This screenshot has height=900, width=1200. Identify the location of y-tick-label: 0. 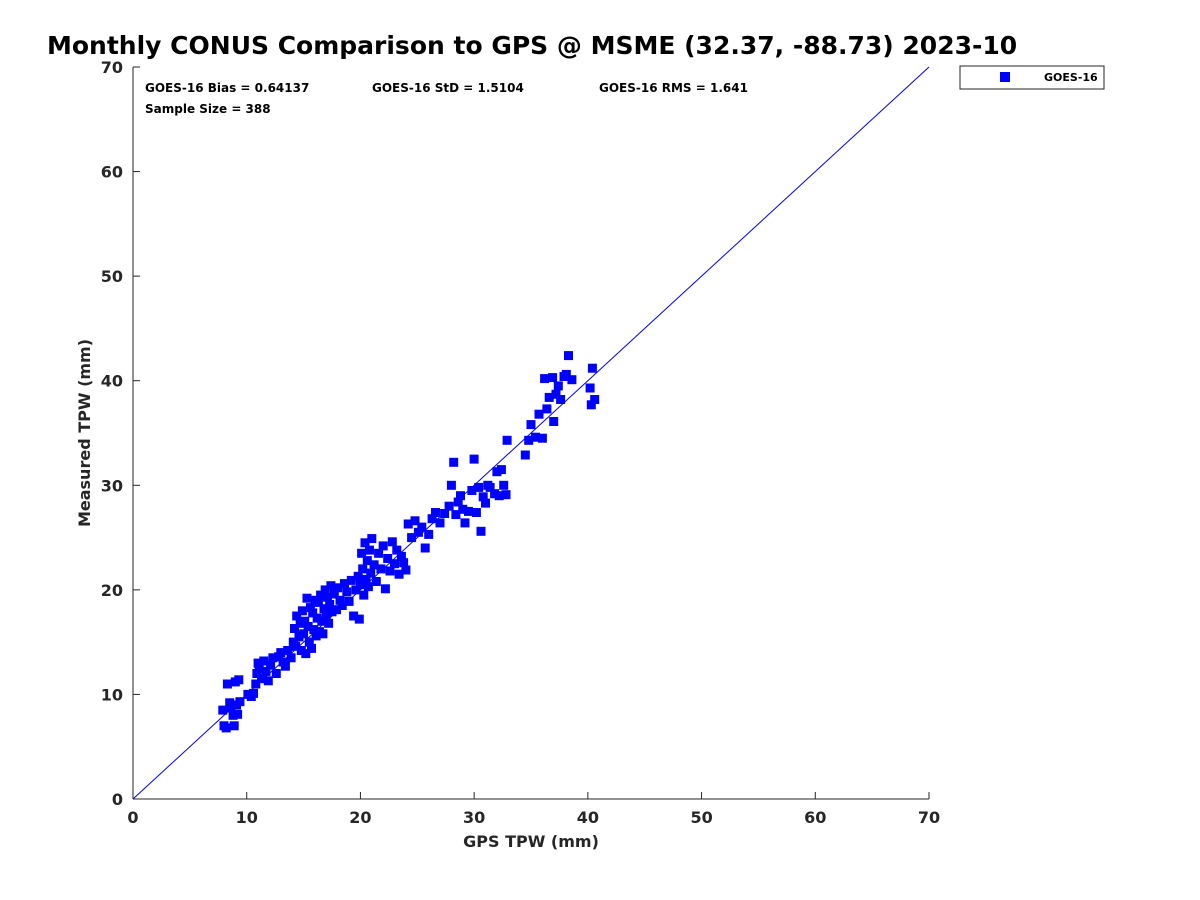
(117, 799).